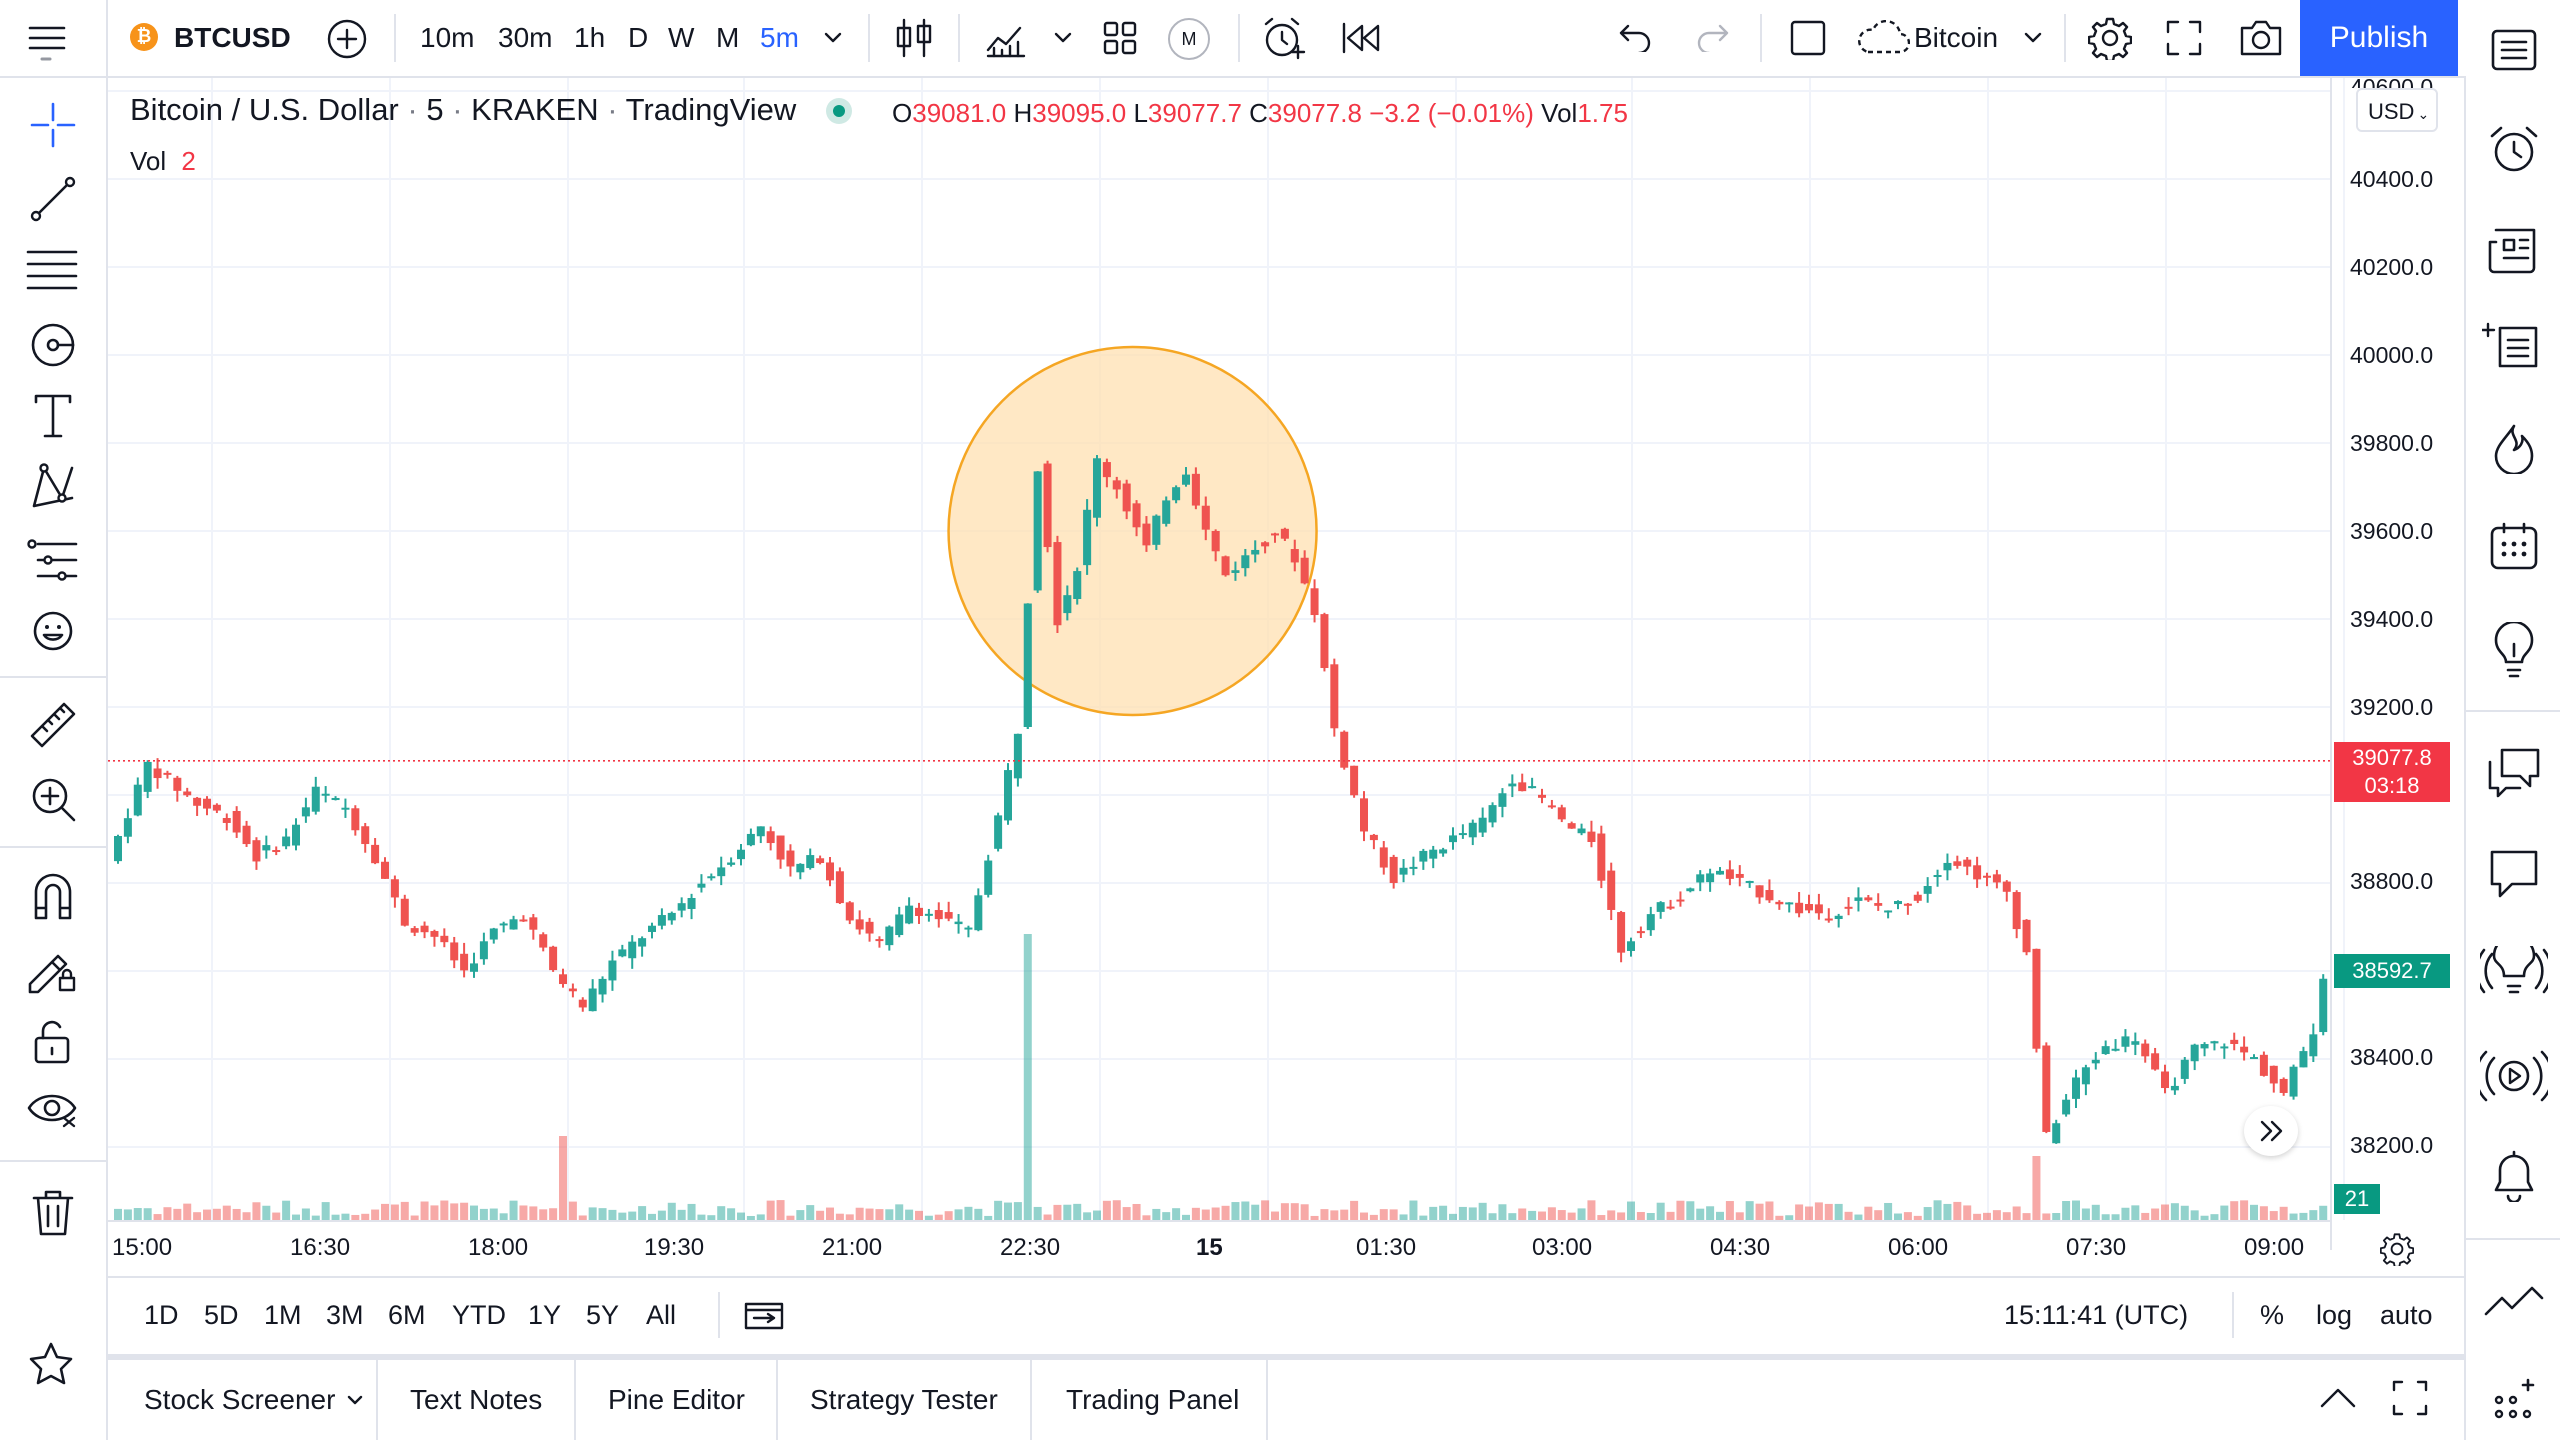 The height and width of the screenshot is (1440, 2560). Describe the element at coordinates (221, 1315) in the screenshot. I see `range-5D: 5D` at that location.